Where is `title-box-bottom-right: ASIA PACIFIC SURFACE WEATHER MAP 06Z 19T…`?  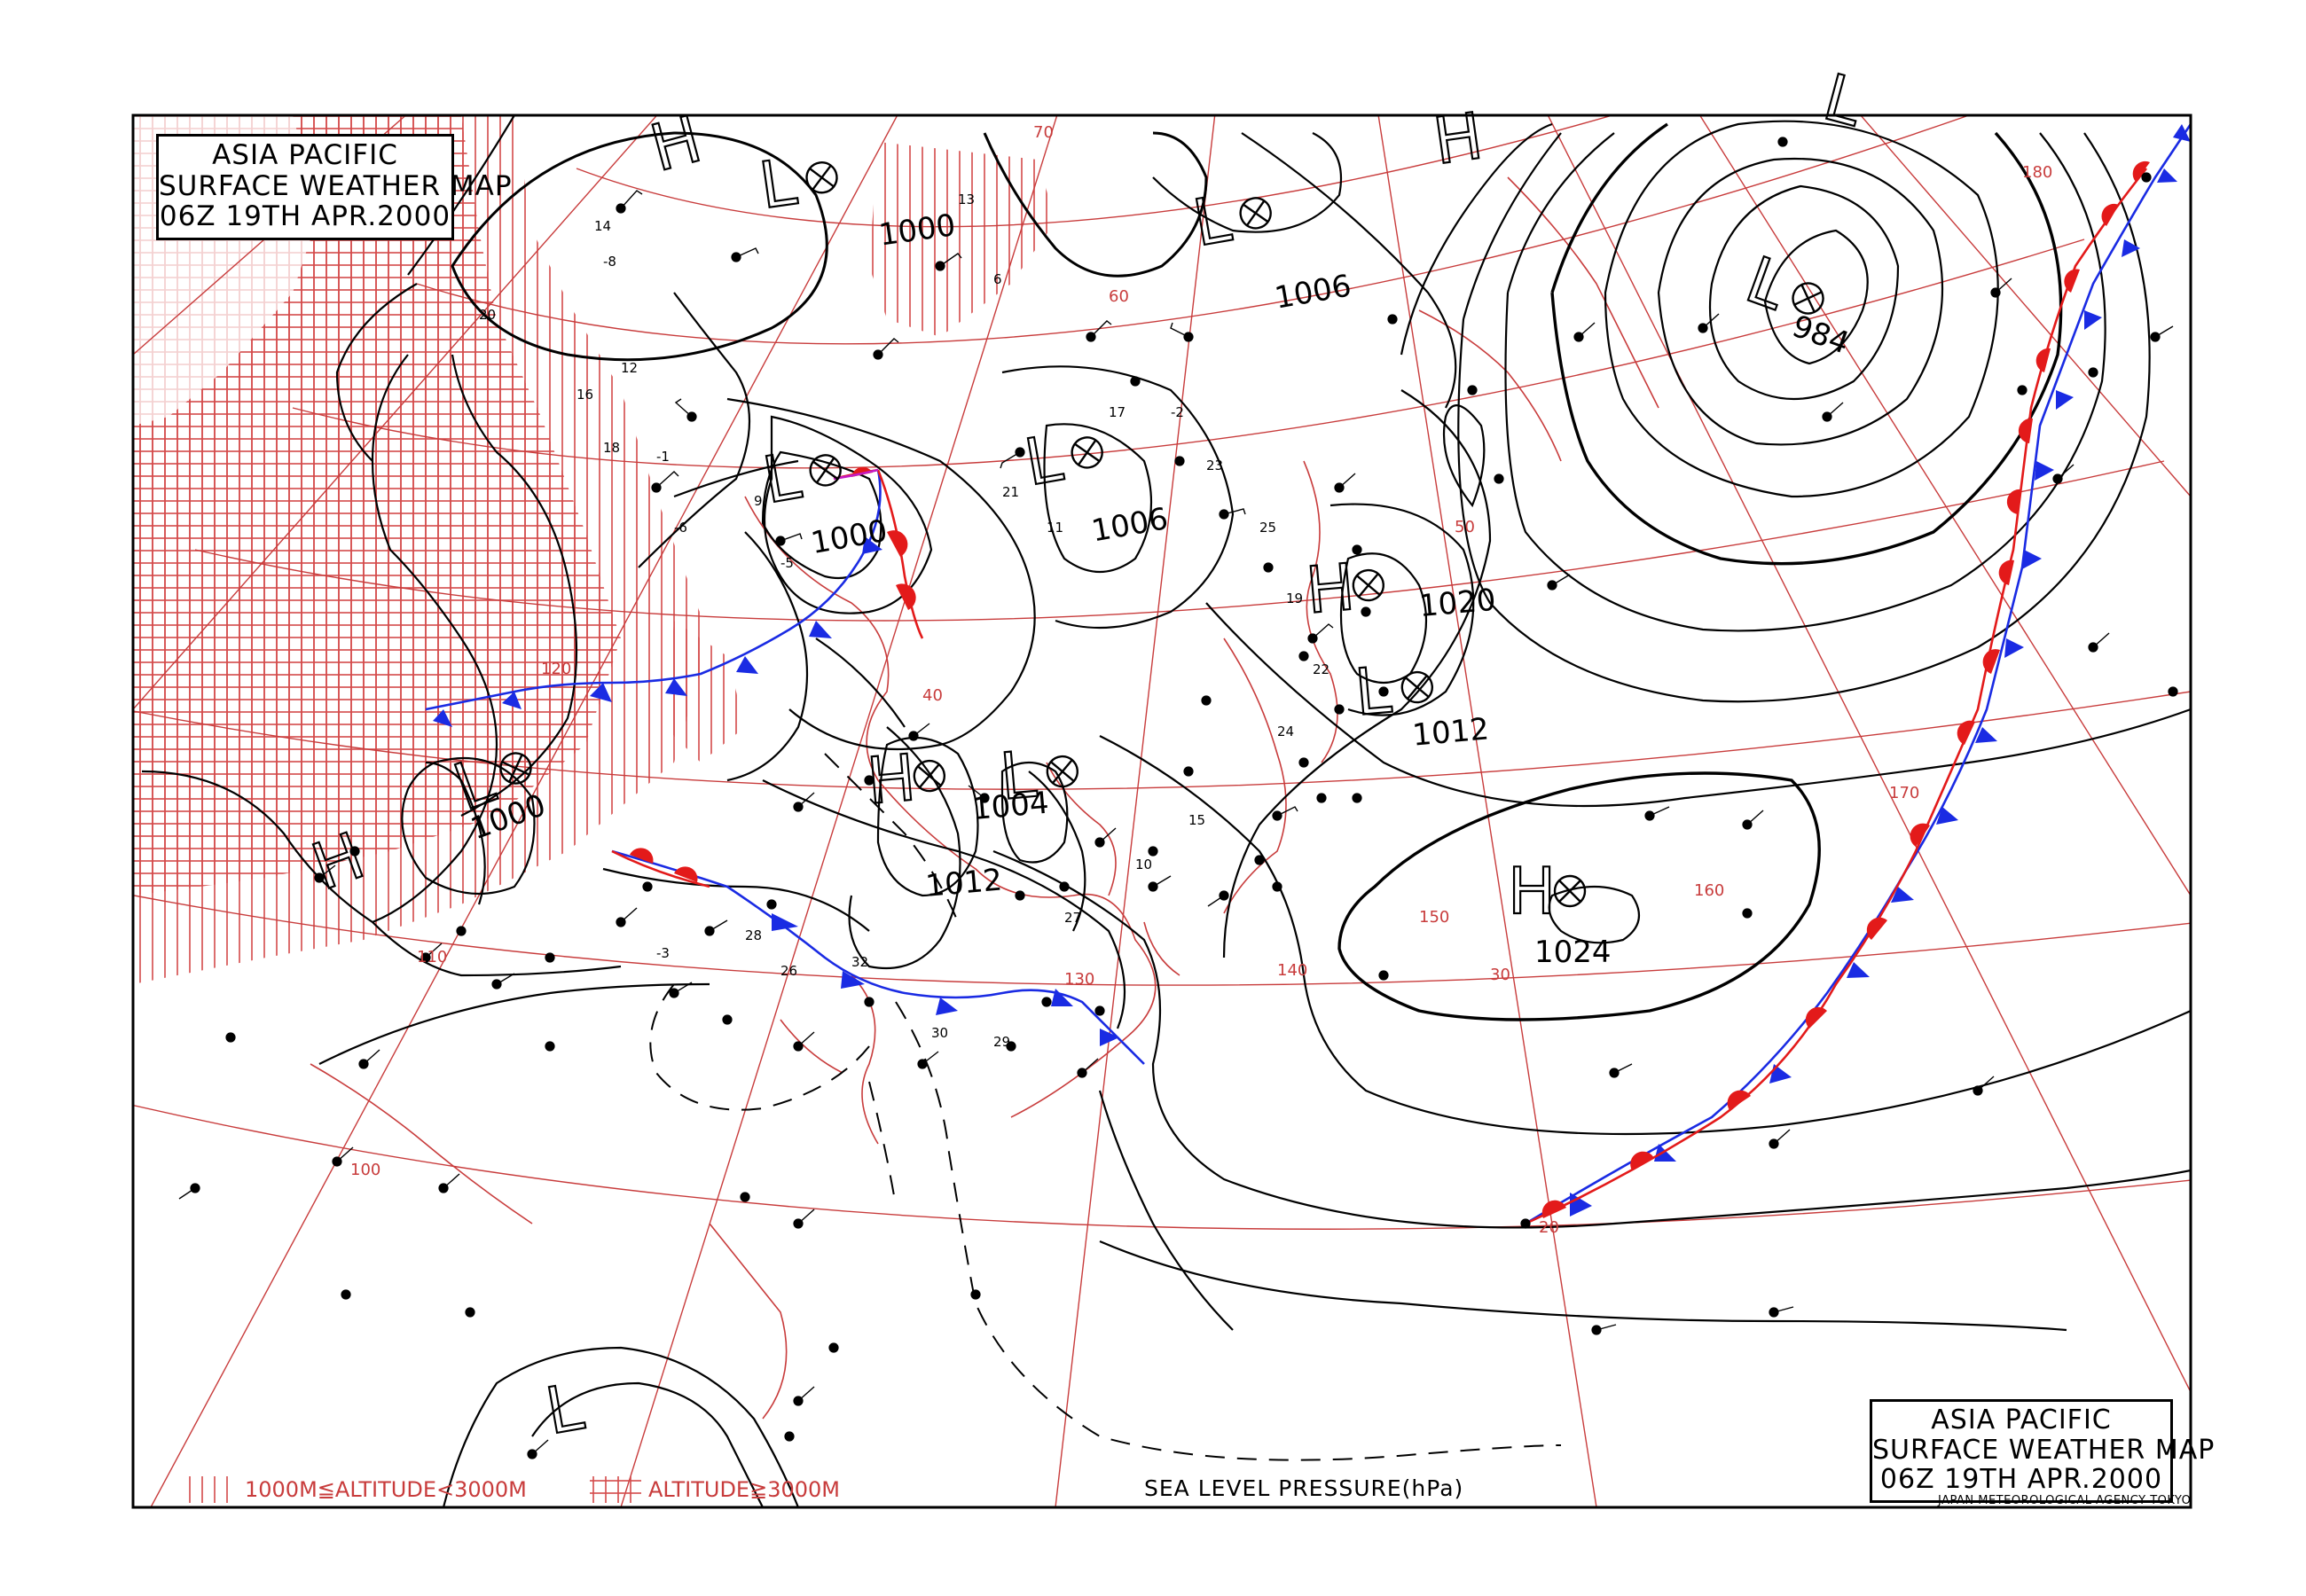
title-box-bottom-right: ASIA PACIFIC SURFACE WEATHER MAP 06Z 19T… is located at coordinates (2043, 1451).